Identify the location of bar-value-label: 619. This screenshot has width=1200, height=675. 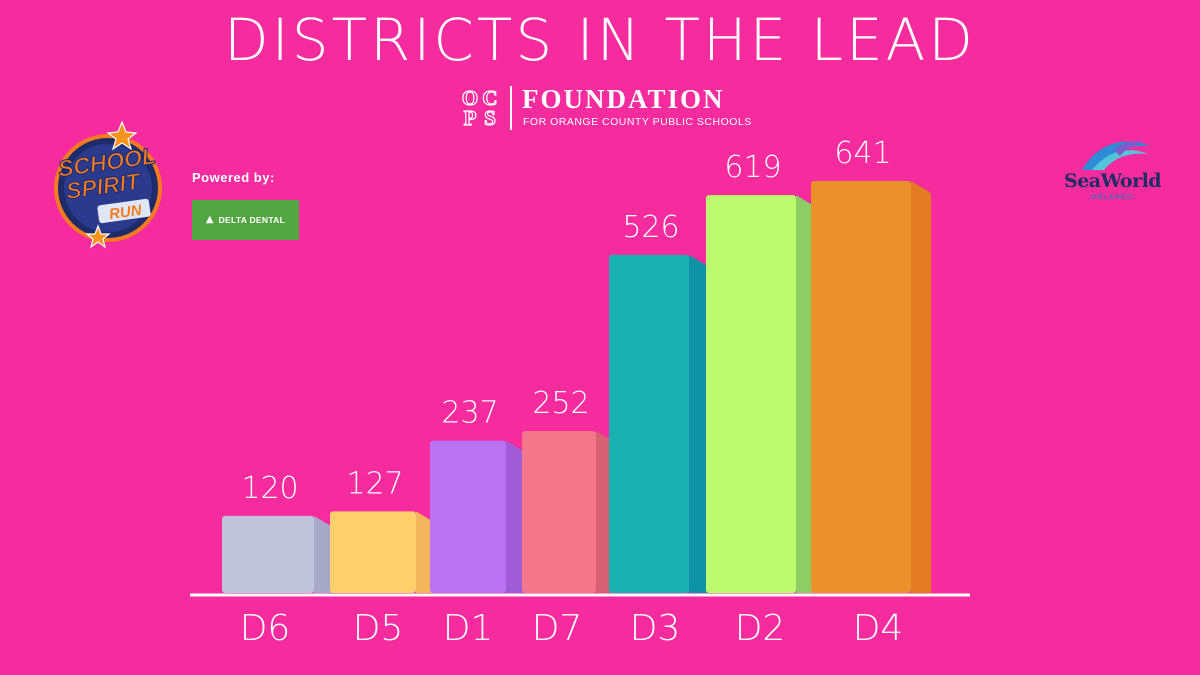
(752, 167).